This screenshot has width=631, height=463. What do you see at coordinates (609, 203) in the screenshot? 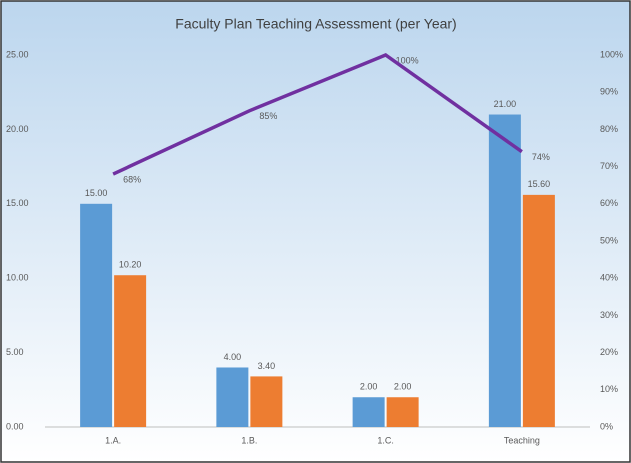
I see `y2-tick-label: 60%` at bounding box center [609, 203].